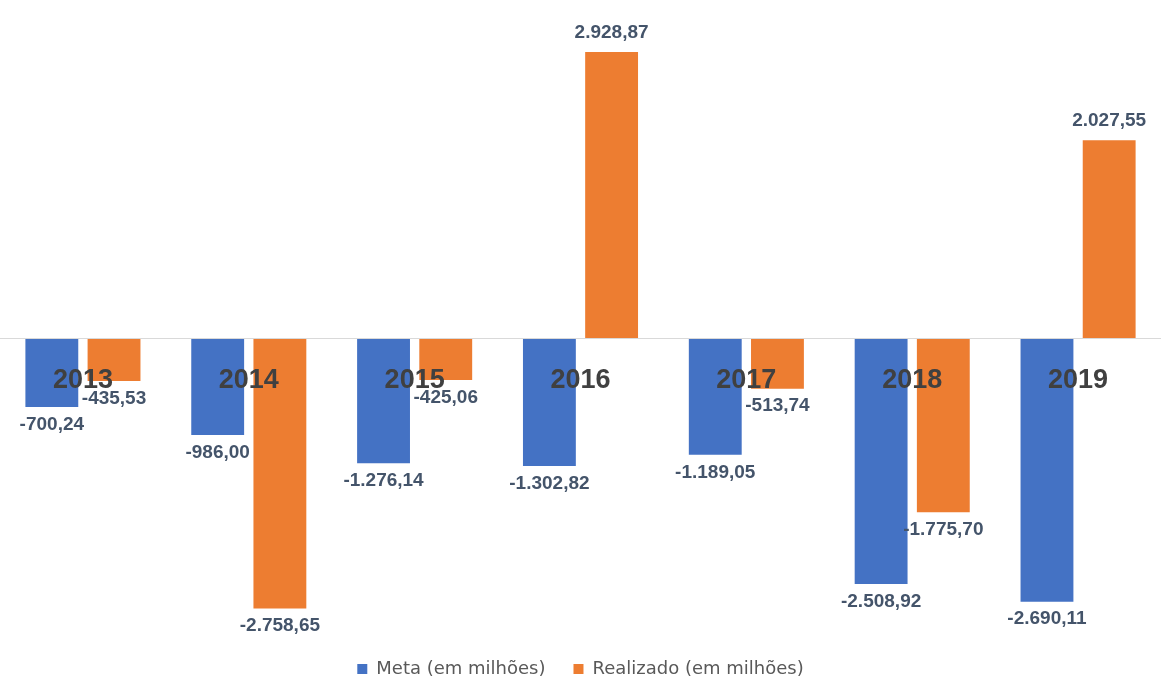 This screenshot has height=688, width=1171. What do you see at coordinates (461, 667) in the screenshot?
I see `legend-label: Meta (em milhões)` at bounding box center [461, 667].